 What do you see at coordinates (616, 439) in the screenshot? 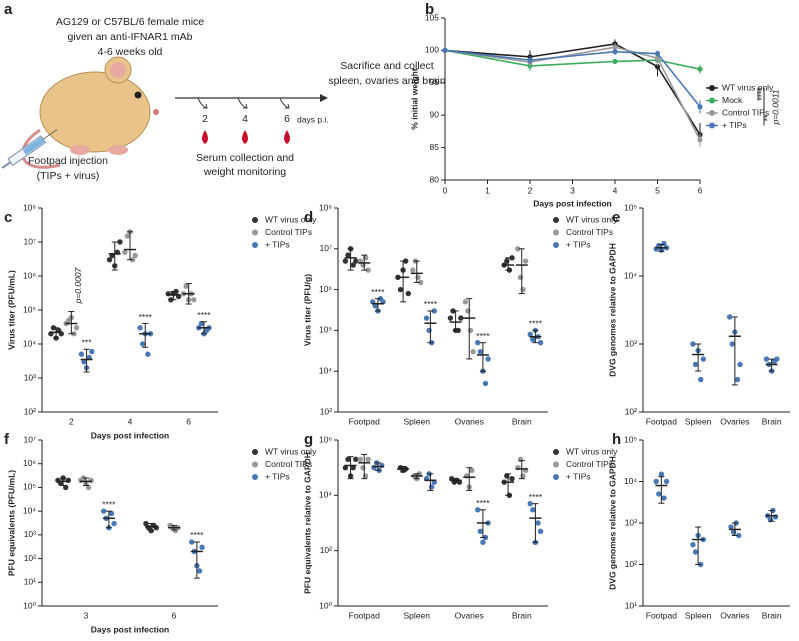
I see `panel-letter: h` at bounding box center [616, 439].